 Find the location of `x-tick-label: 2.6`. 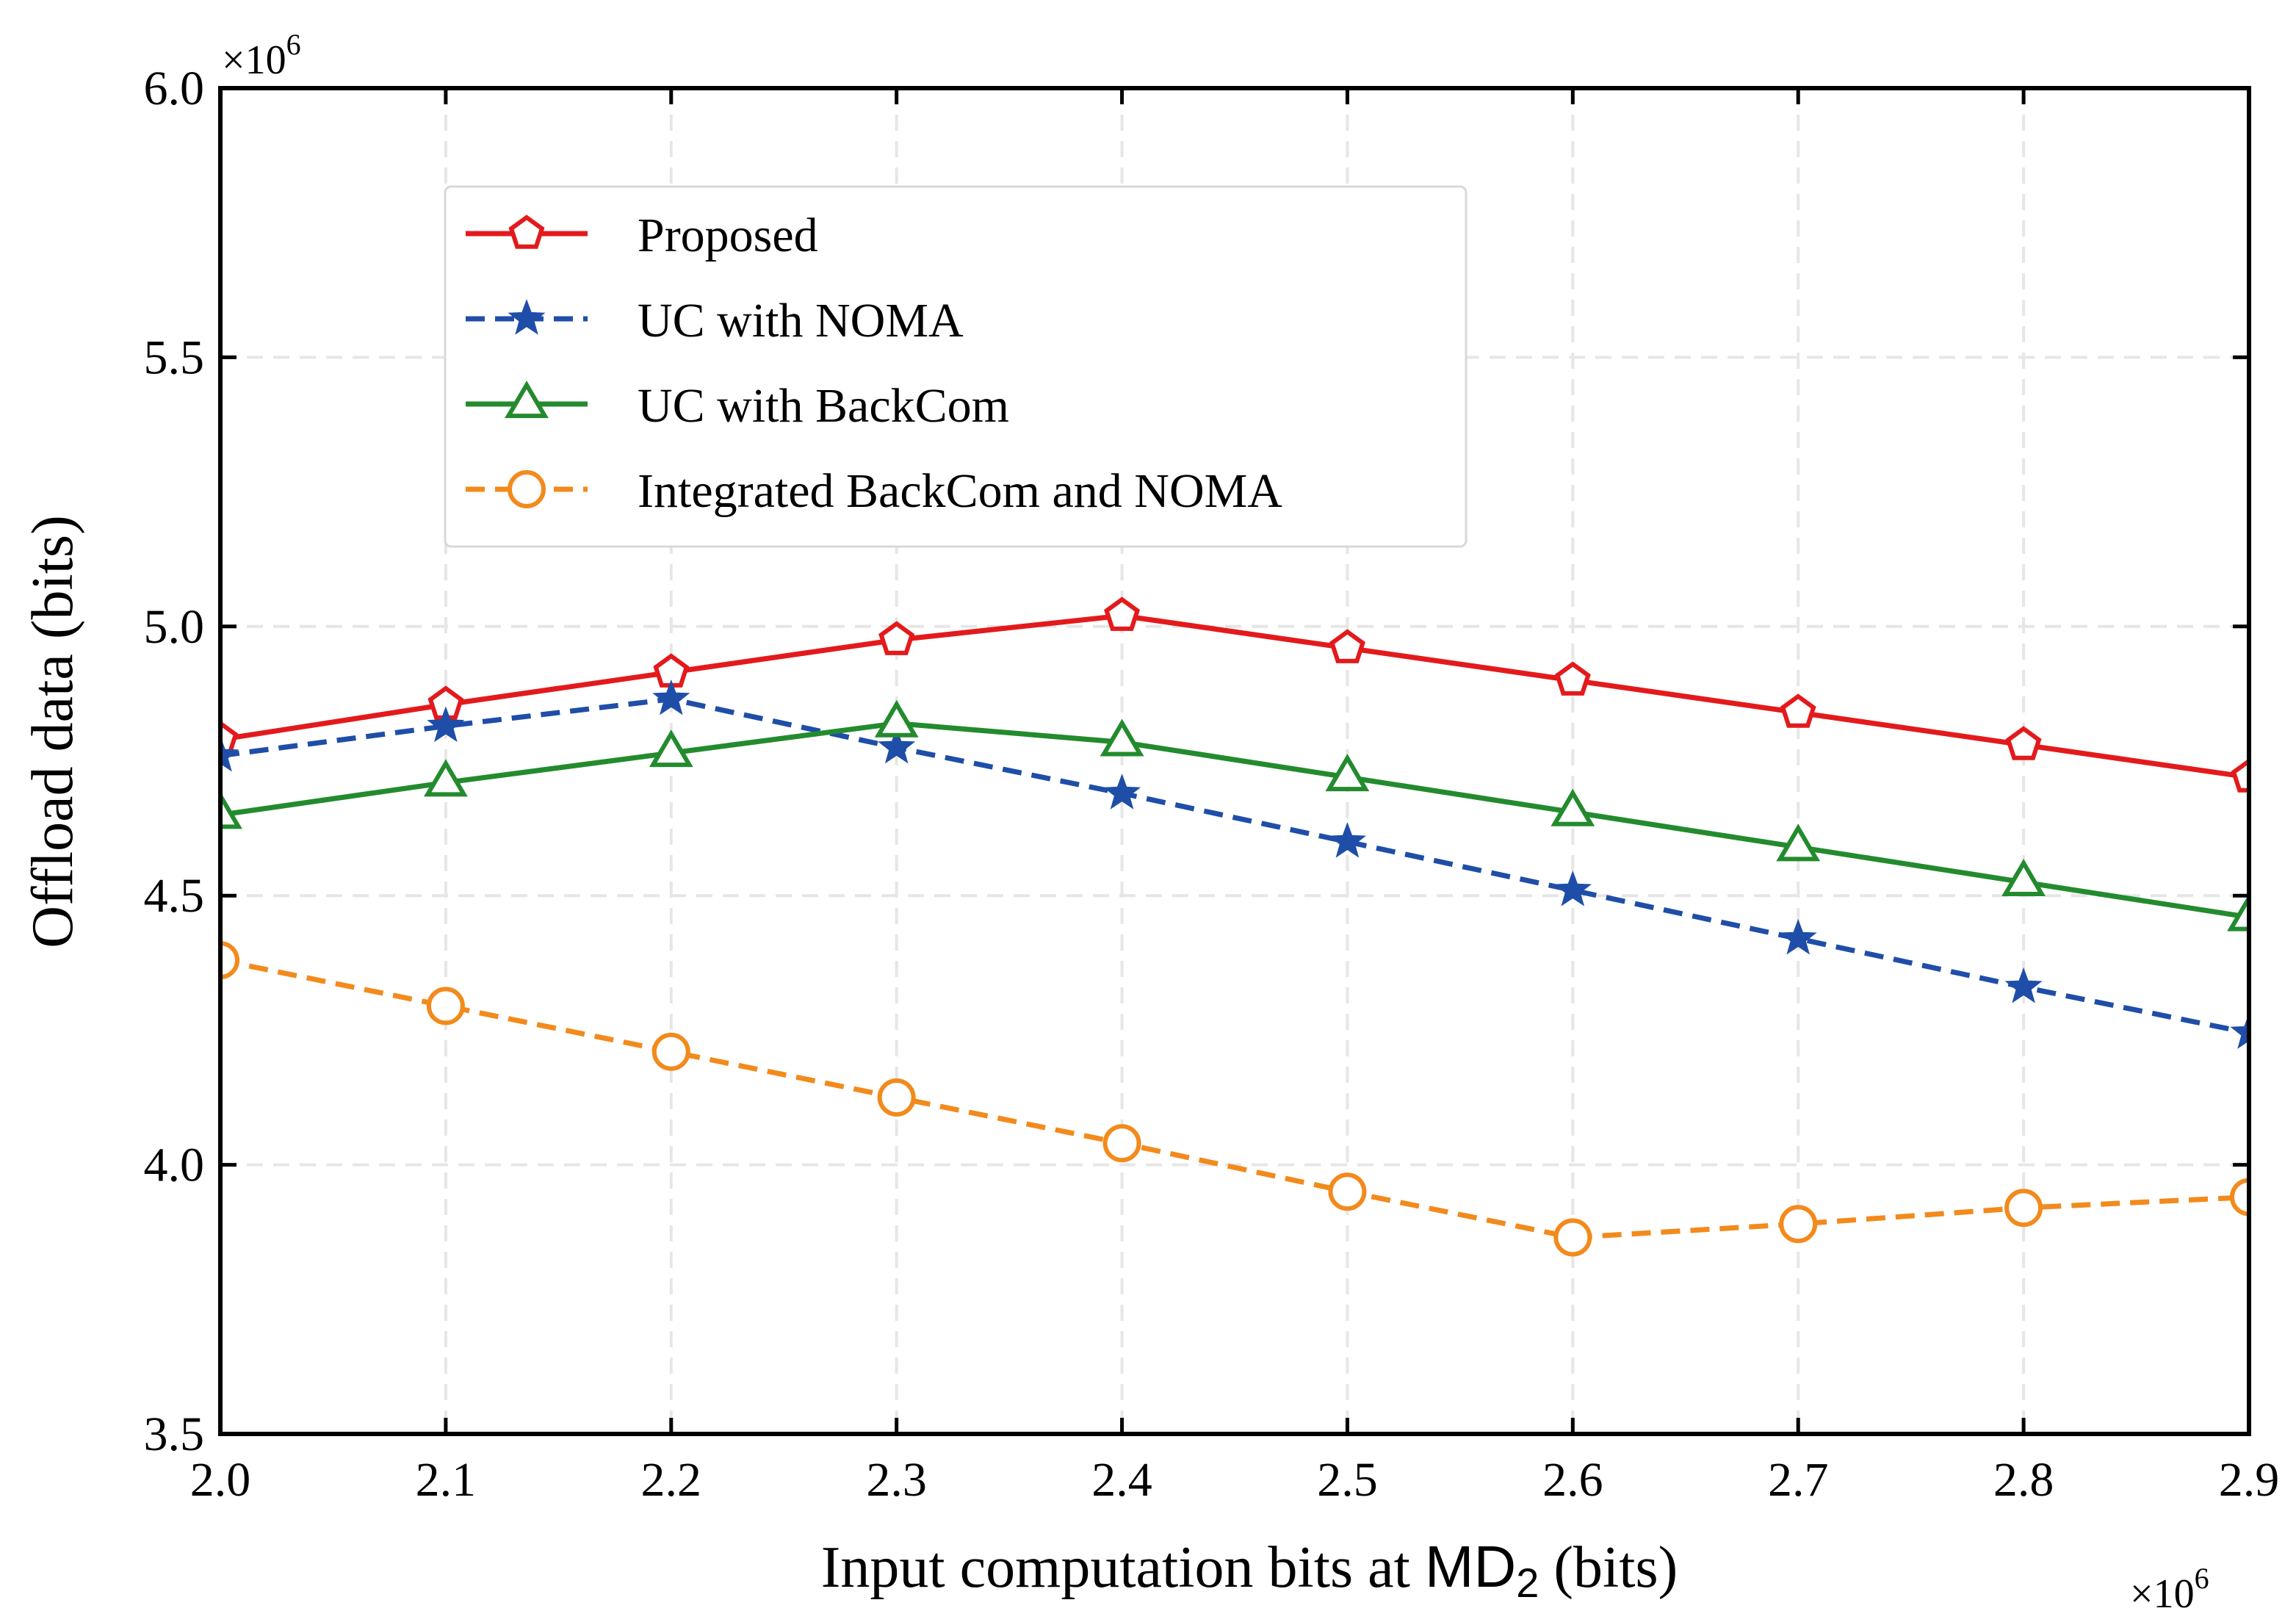

x-tick-label: 2.6 is located at coordinates (1572, 1480).